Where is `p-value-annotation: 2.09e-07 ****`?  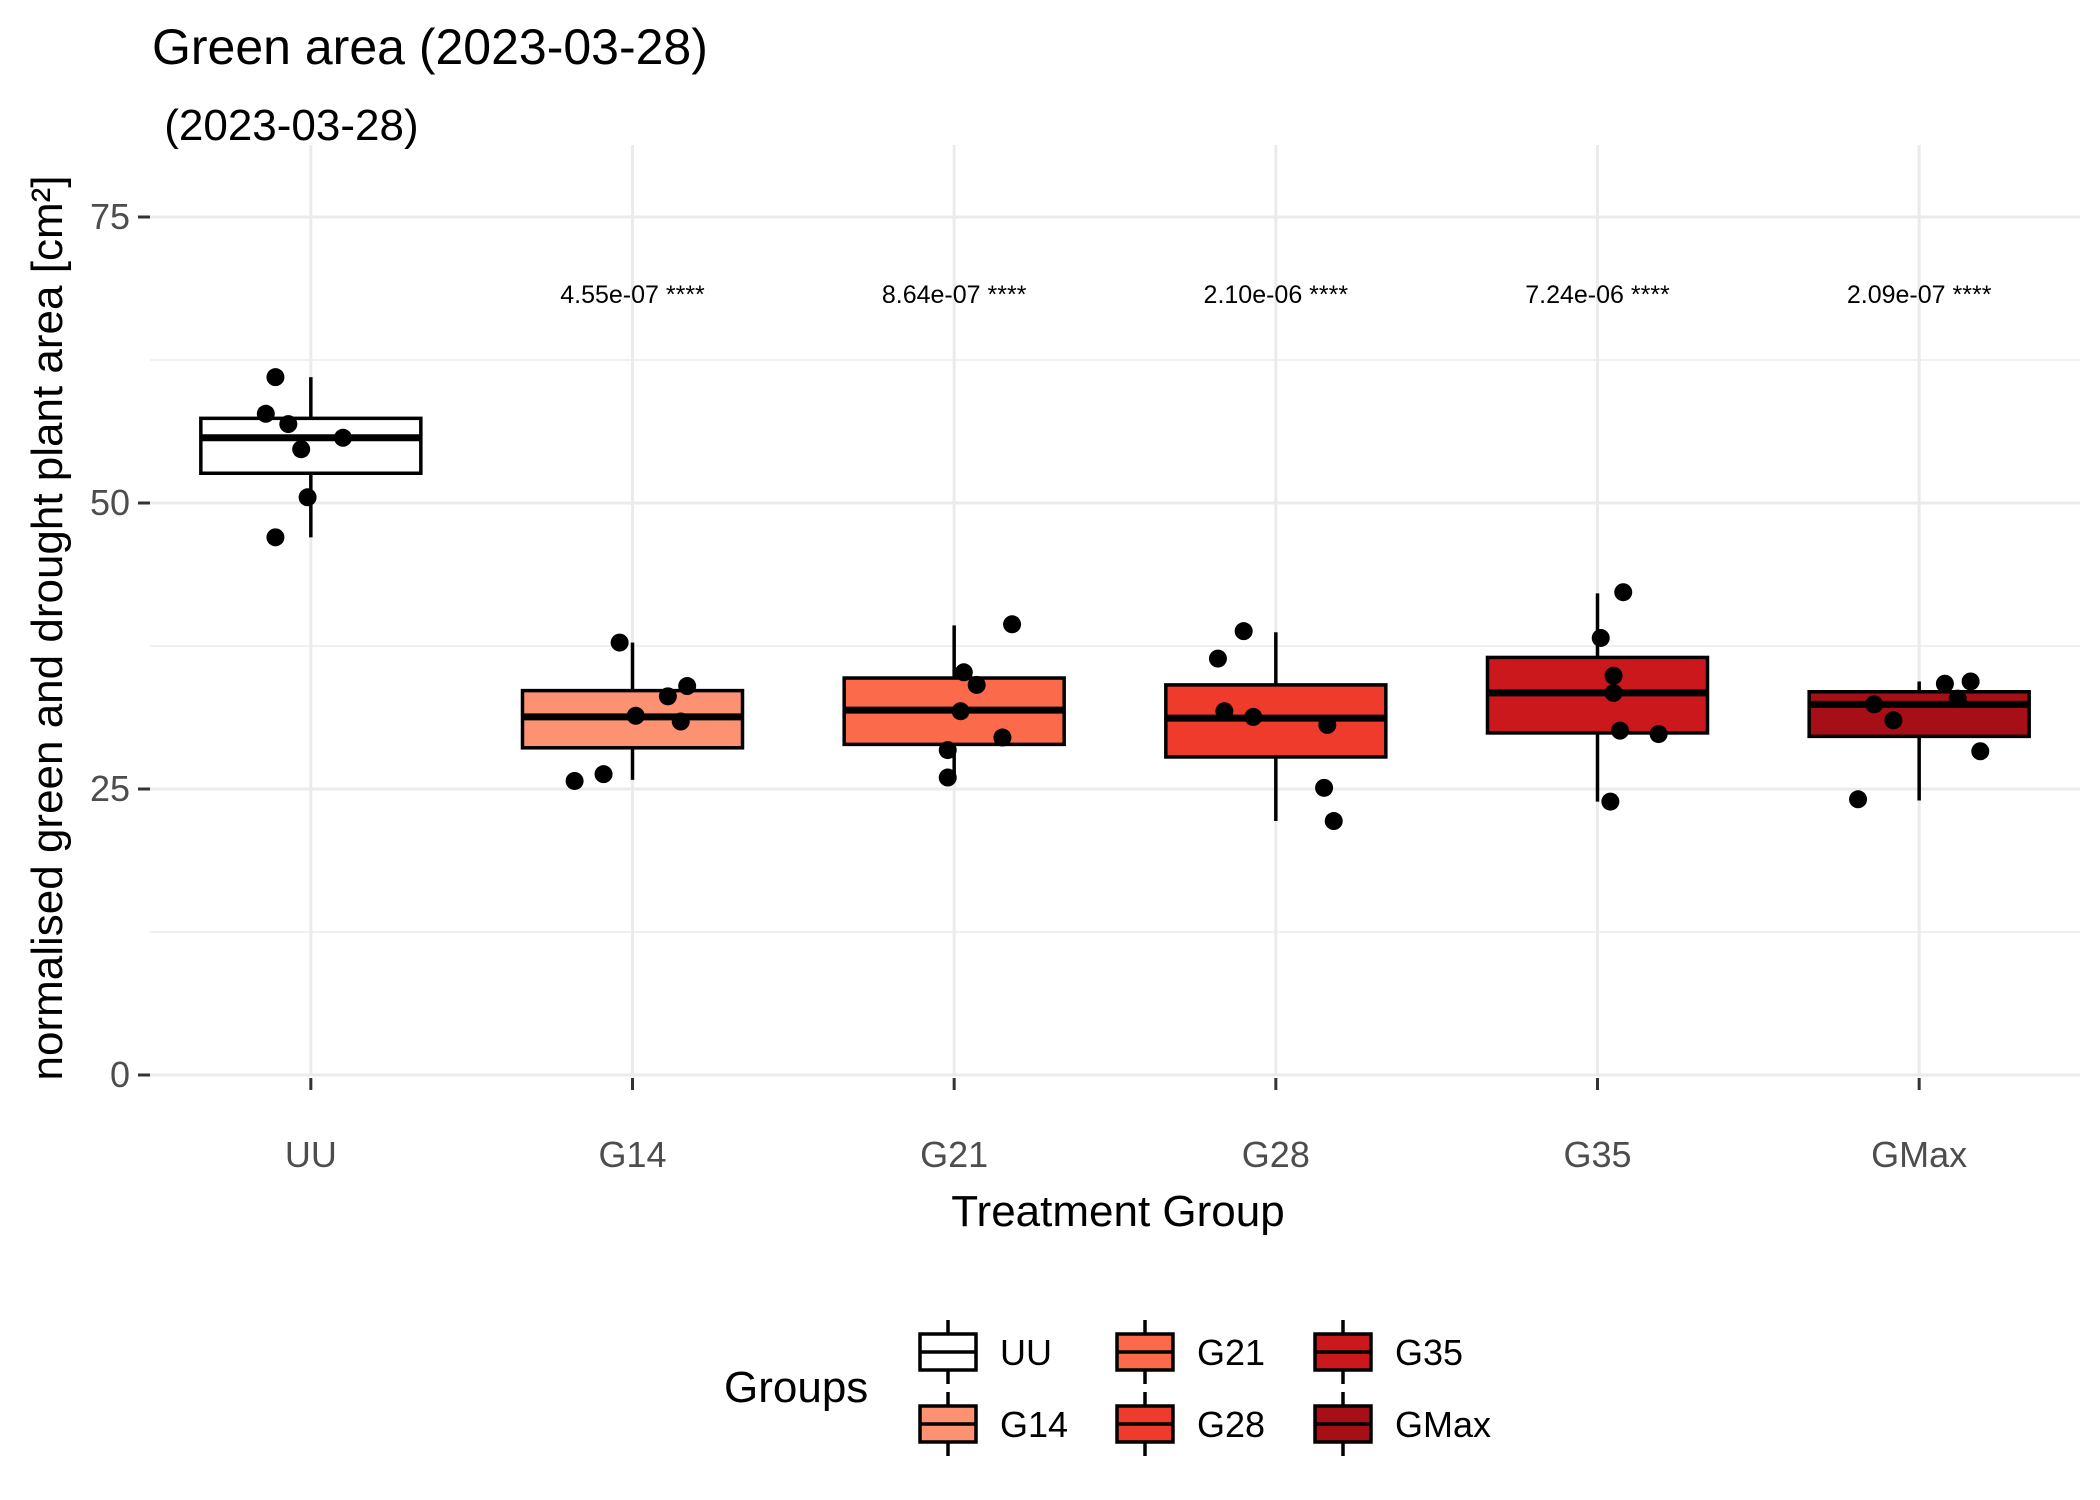 p-value-annotation: 2.09e-07 **** is located at coordinates (1919, 295).